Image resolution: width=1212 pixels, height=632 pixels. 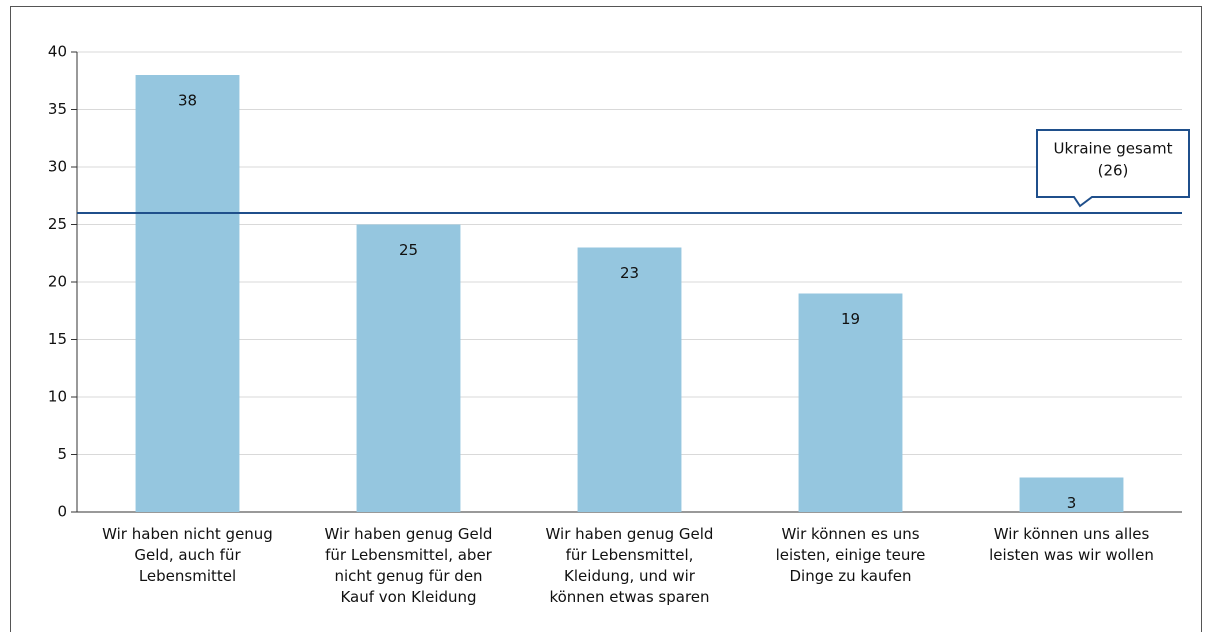 I want to click on callout-value: (26), so click(x=1113, y=171).